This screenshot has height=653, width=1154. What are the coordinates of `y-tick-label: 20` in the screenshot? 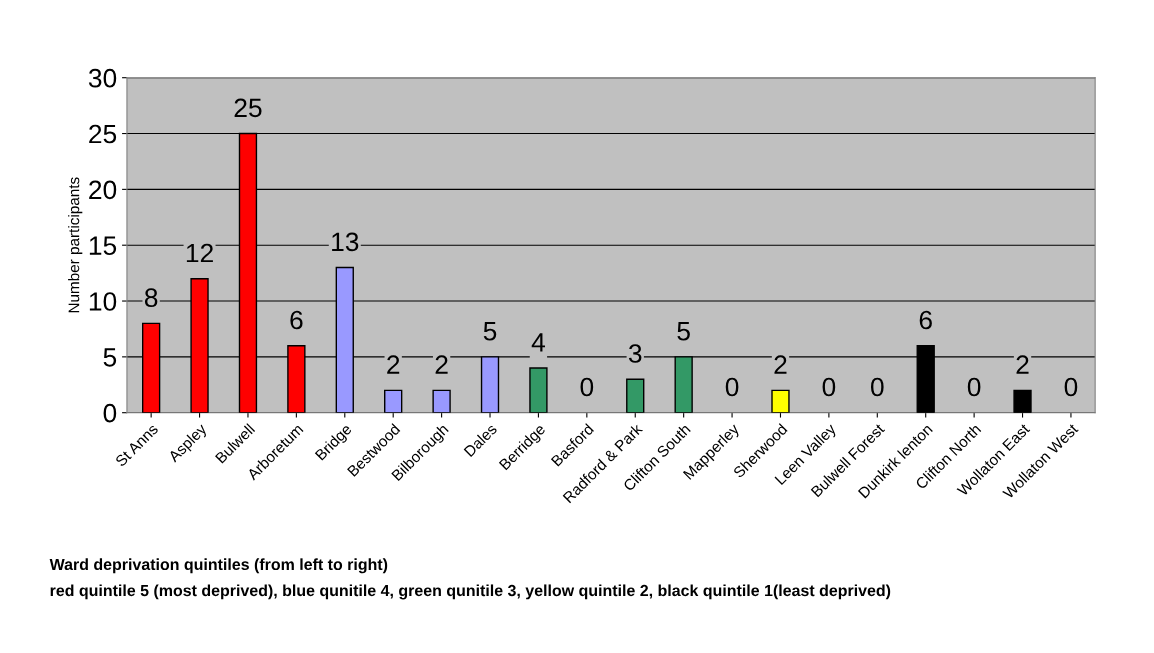 It's located at (103, 190).